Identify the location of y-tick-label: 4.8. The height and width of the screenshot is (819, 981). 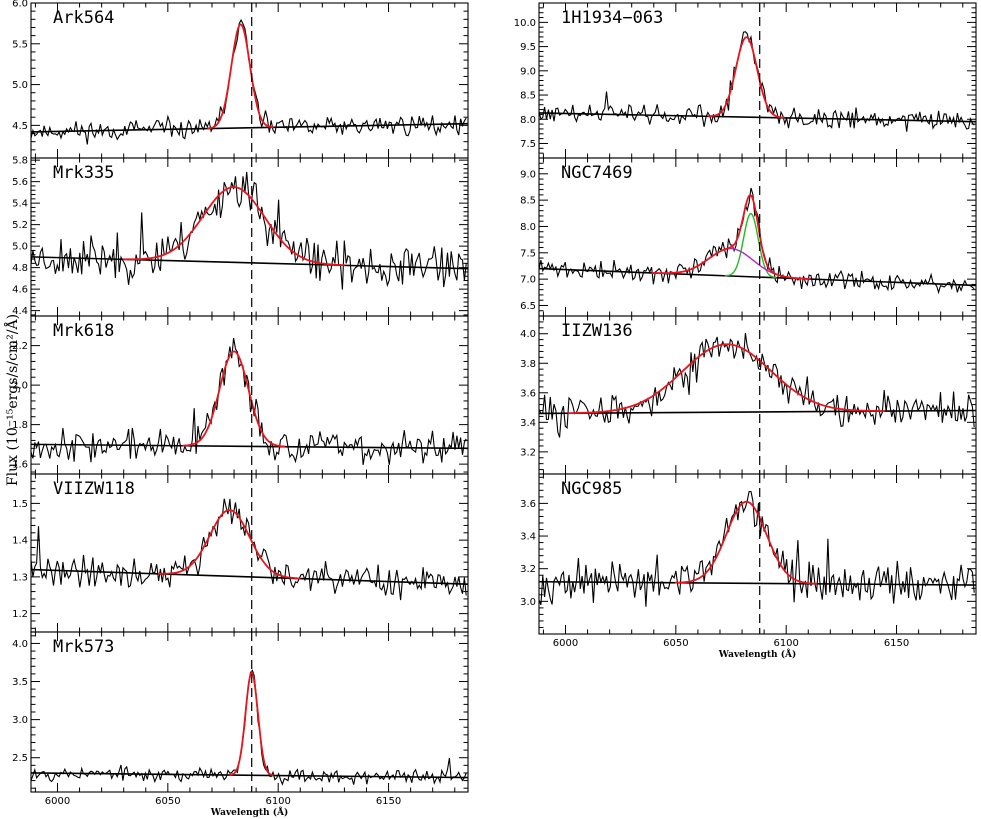
(20, 268).